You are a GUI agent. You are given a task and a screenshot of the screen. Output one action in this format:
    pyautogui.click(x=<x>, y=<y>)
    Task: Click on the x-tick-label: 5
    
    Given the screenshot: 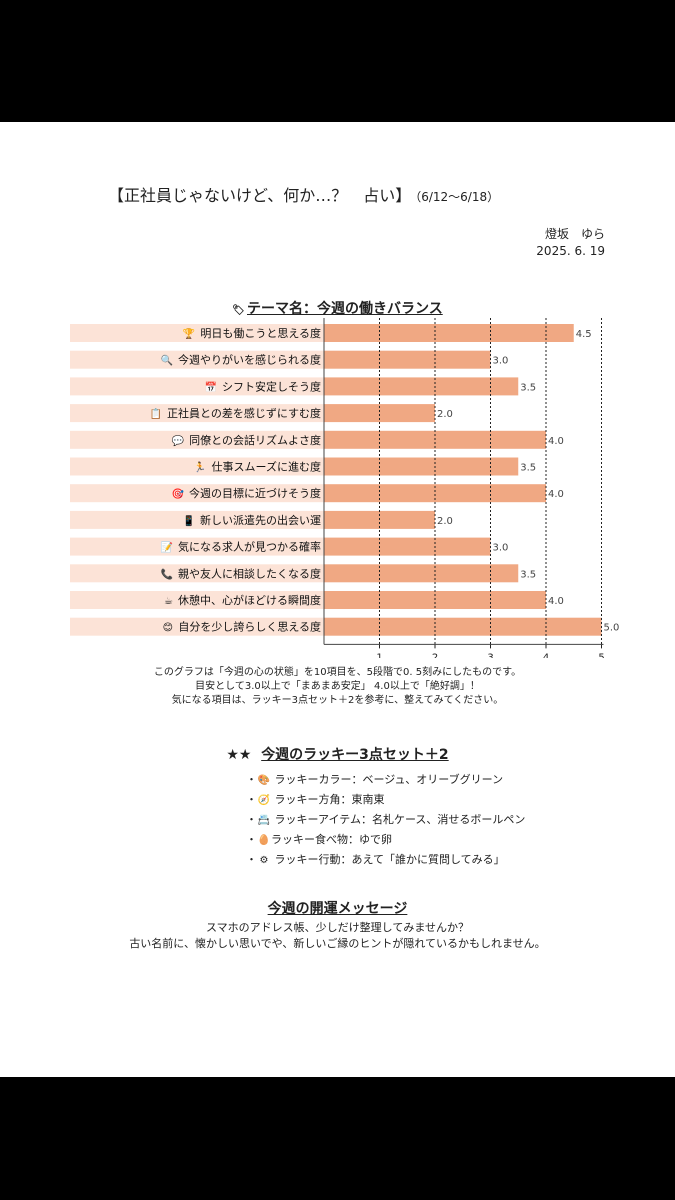 What is the action you would take?
    pyautogui.click(x=601, y=655)
    